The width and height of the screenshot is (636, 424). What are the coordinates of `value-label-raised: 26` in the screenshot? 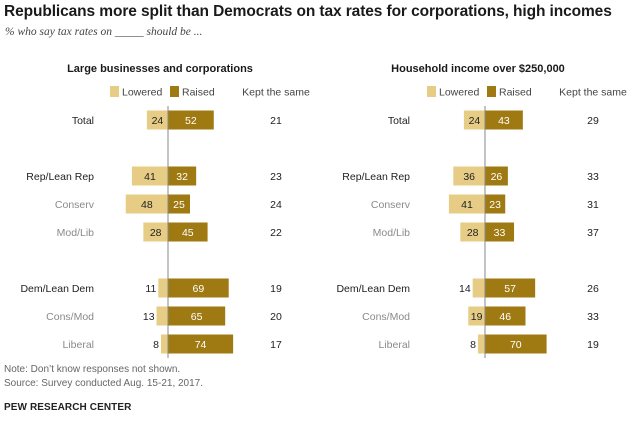 It's located at (497, 177).